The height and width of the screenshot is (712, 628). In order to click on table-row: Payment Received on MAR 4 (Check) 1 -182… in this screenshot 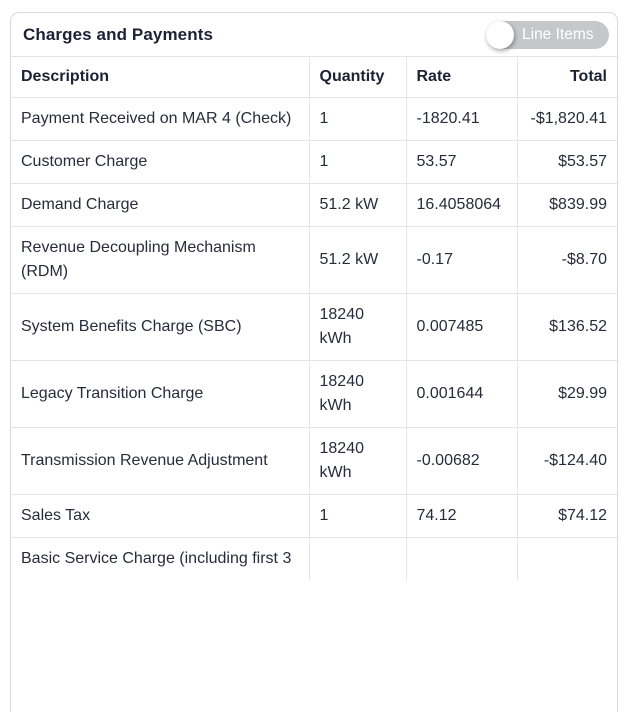, I will do `click(314, 119)`.